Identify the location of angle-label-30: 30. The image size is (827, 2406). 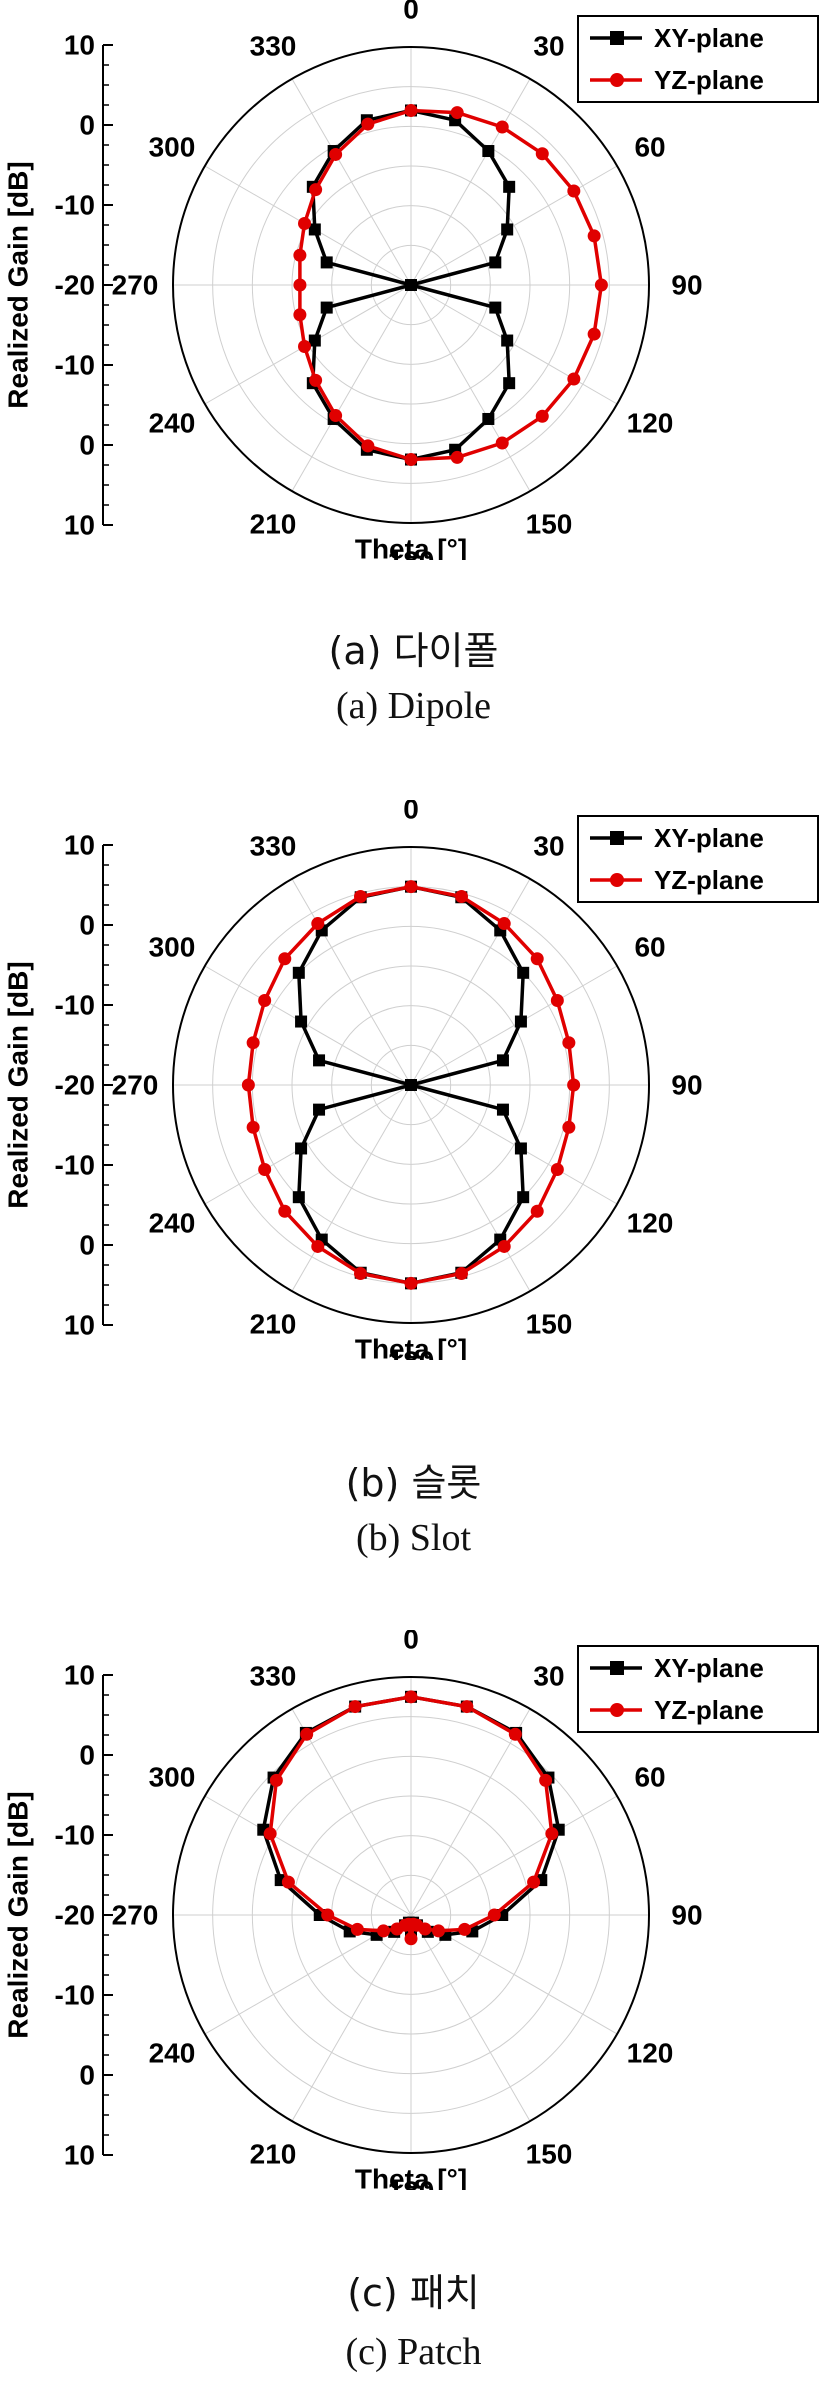
(548, 45).